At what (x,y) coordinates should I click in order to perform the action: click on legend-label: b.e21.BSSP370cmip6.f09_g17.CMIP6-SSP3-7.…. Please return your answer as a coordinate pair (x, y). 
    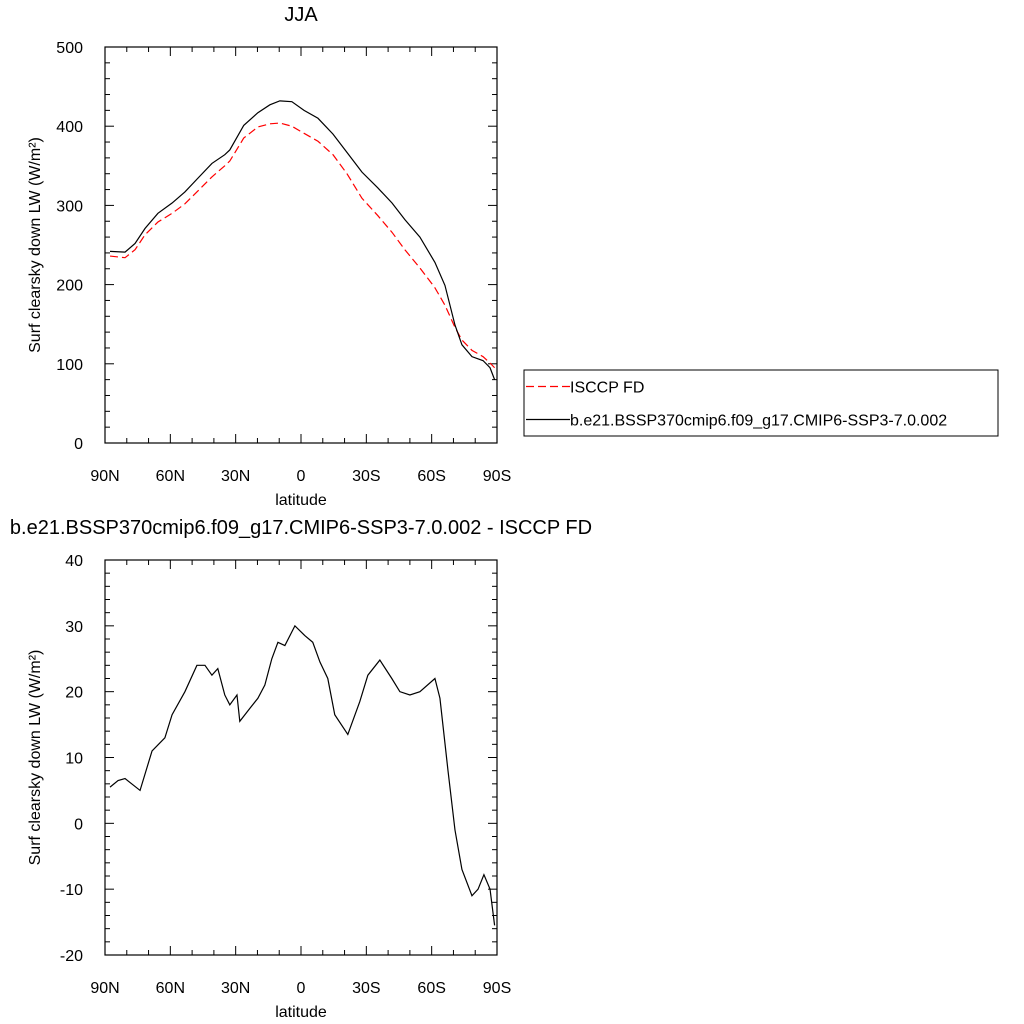
    Looking at the image, I should click on (758, 421).